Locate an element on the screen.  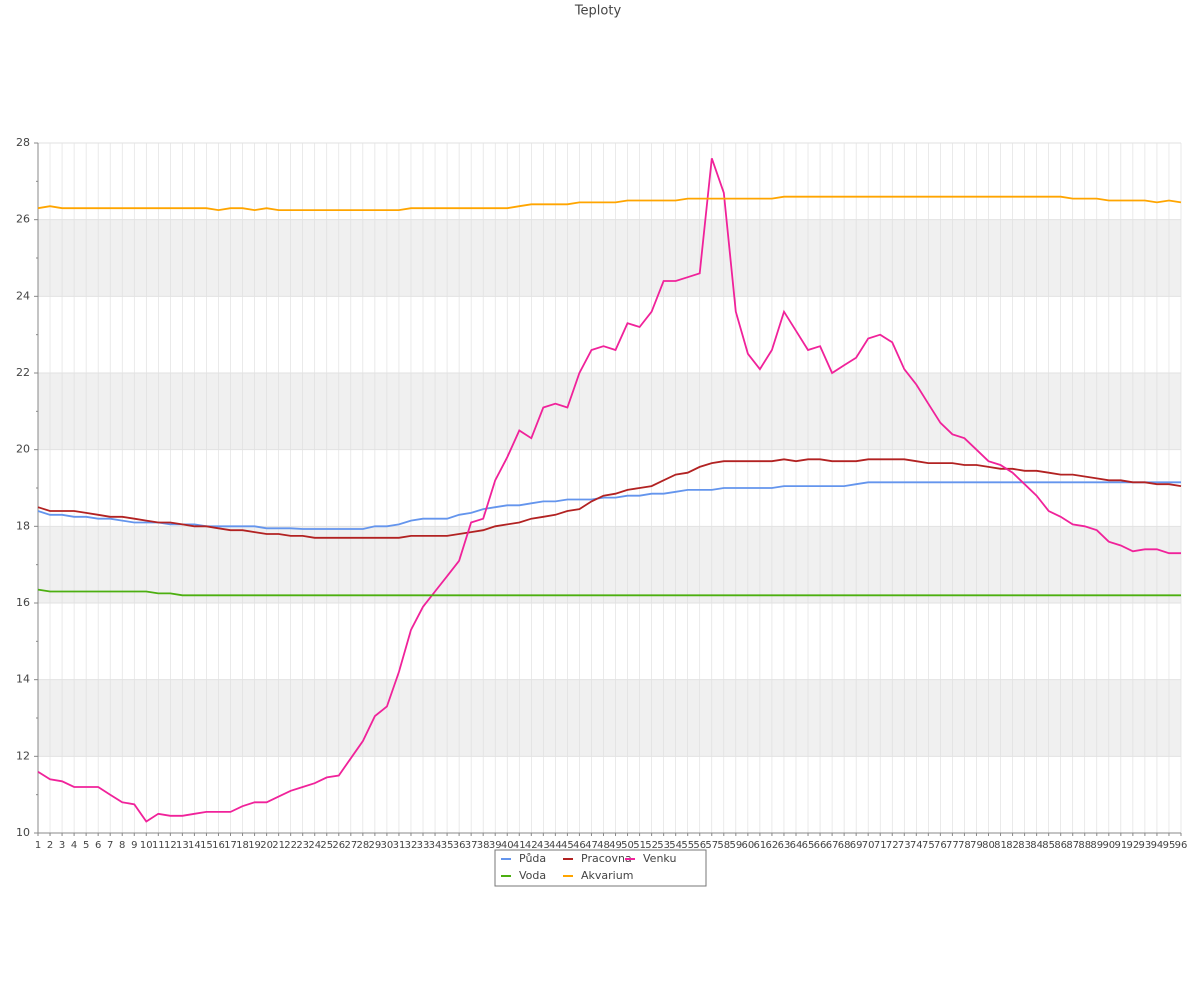
x-tick-label: 32 is located at coordinates (411, 845).